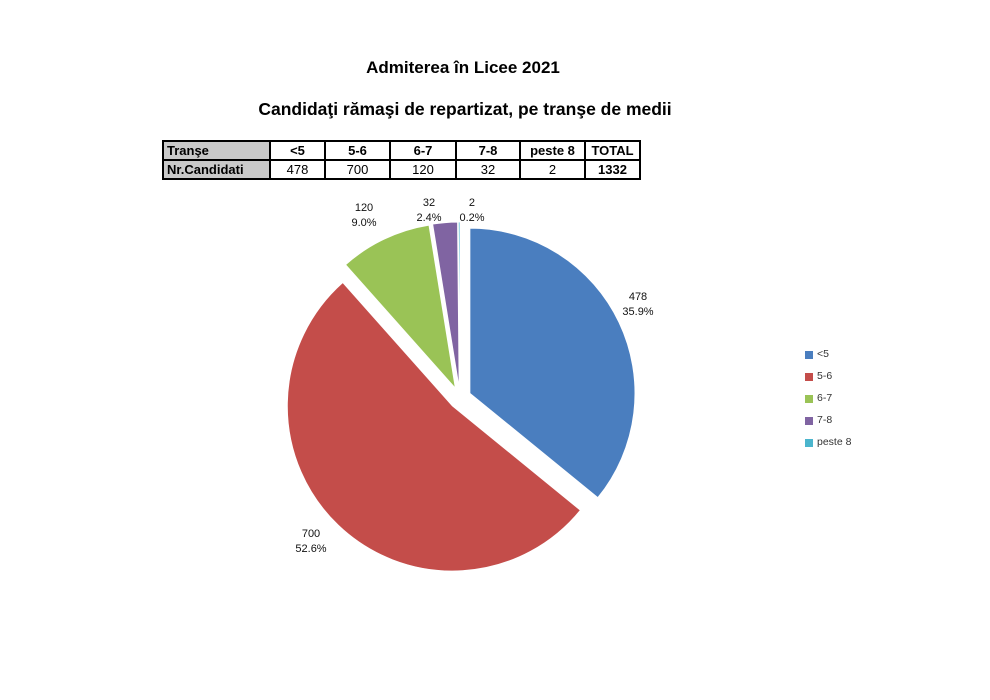 Image resolution: width=990 pixels, height=700 pixels. I want to click on table-value-cell: 700, so click(357, 169).